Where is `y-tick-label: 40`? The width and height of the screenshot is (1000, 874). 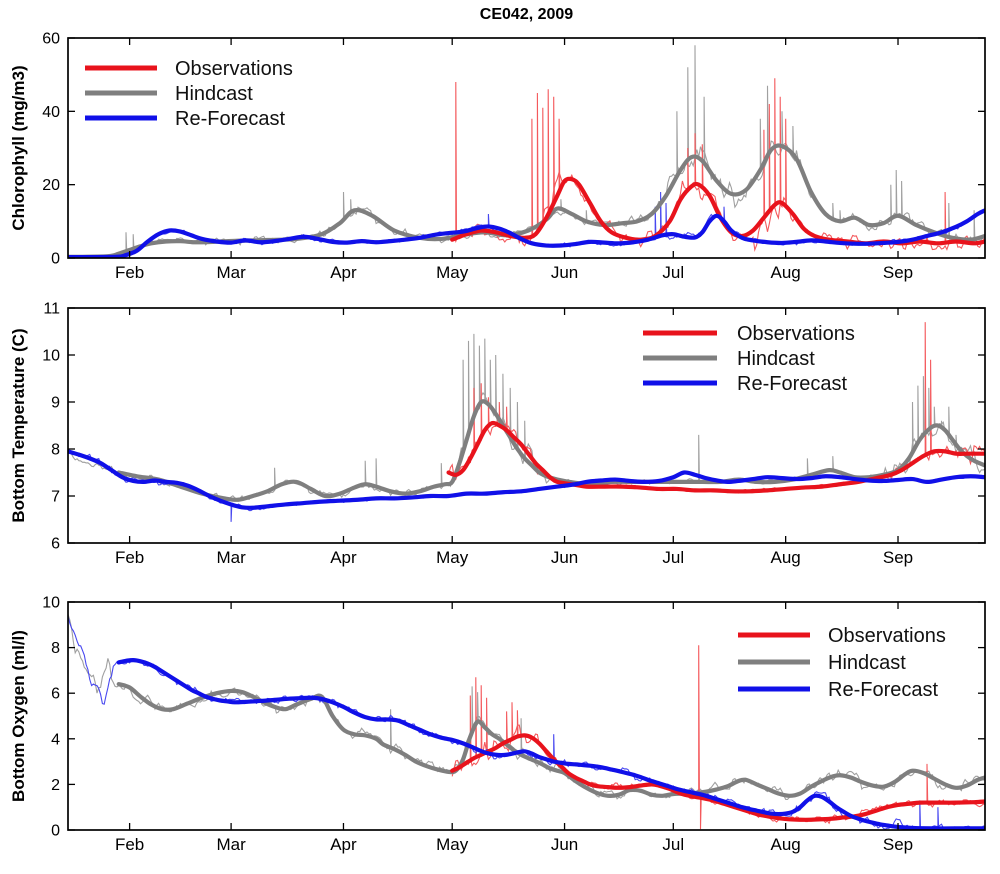
y-tick-label: 40 is located at coordinates (51, 112).